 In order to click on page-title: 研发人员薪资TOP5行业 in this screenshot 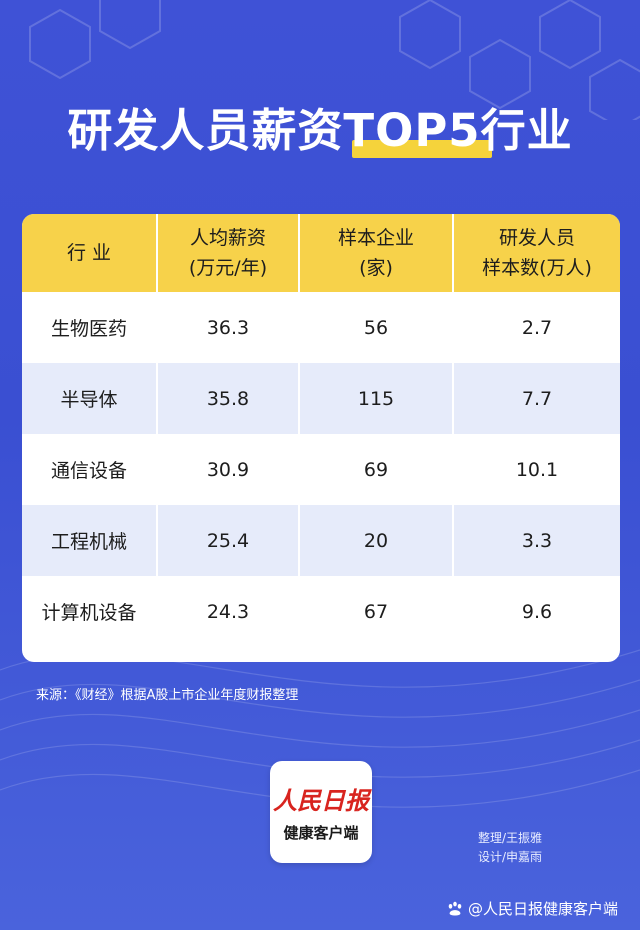, I will do `click(320, 130)`.